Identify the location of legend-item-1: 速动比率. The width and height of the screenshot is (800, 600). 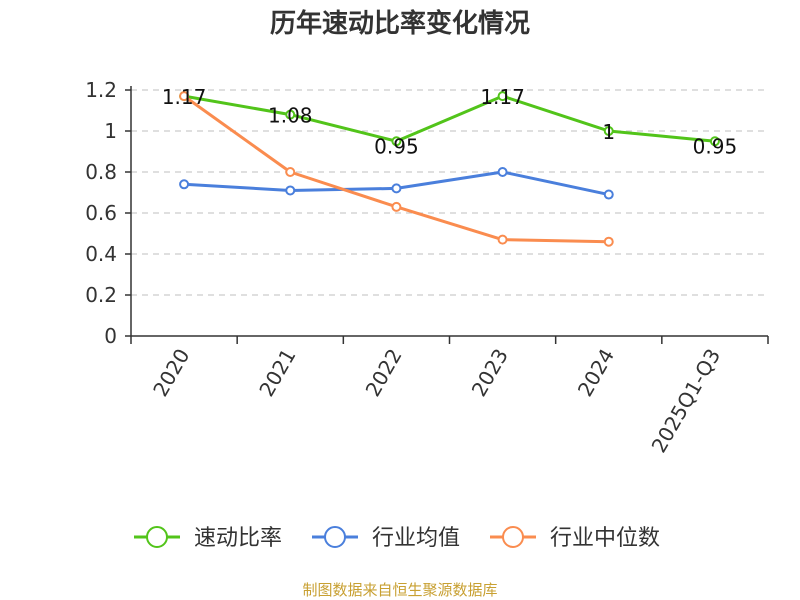
(208, 538).